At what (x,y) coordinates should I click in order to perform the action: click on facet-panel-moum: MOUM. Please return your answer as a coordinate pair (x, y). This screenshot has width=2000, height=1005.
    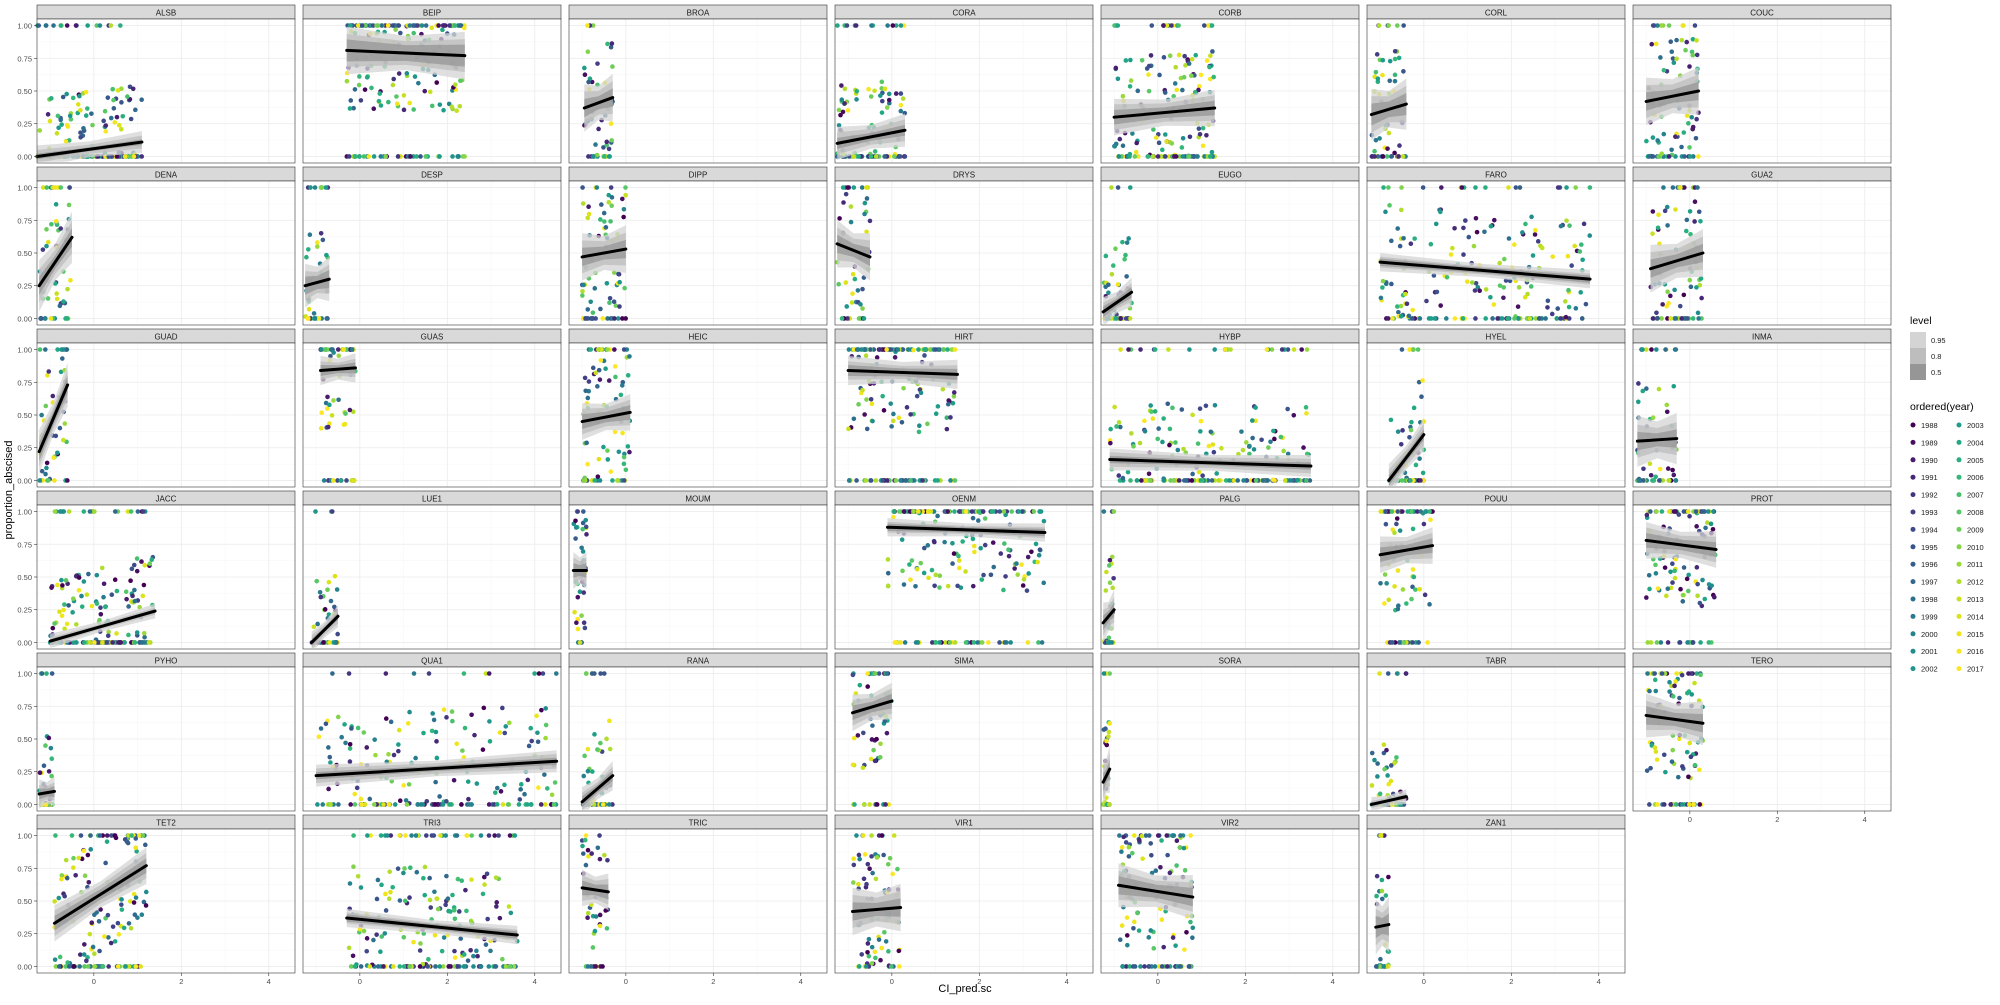
    Looking at the image, I should click on (698, 570).